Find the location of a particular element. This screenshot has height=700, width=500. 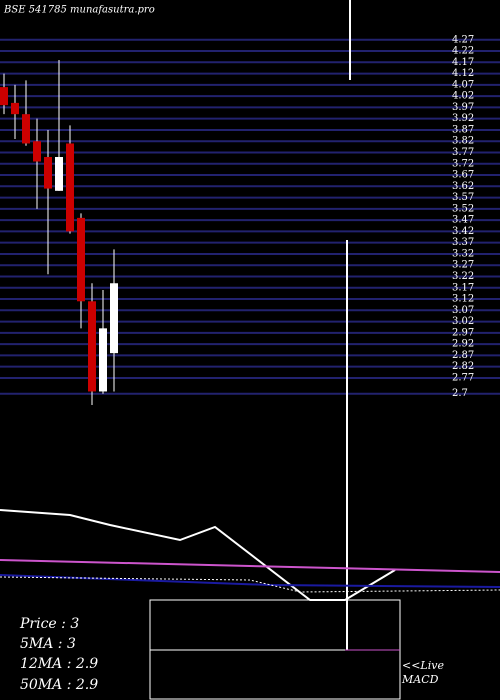

y-tick-label: 3.57 is located at coordinates (463, 197).